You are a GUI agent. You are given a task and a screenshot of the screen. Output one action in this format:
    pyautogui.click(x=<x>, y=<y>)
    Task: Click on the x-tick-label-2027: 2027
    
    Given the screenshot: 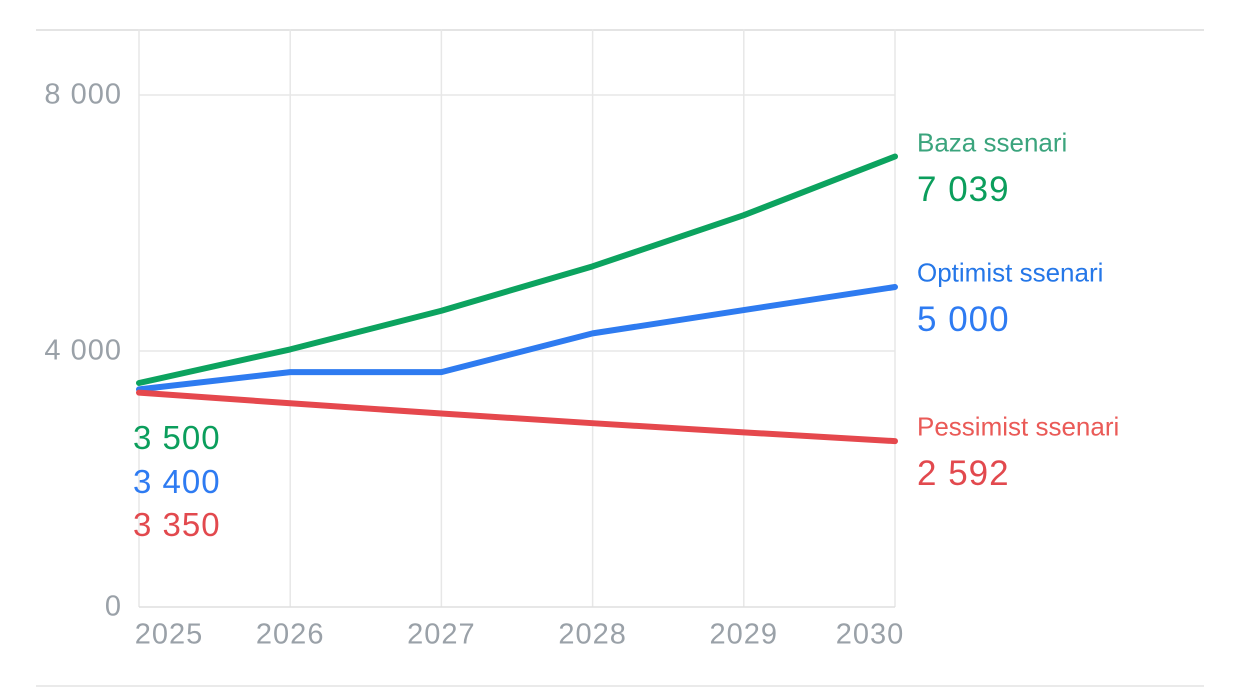 What is the action you would take?
    pyautogui.click(x=441, y=634)
    